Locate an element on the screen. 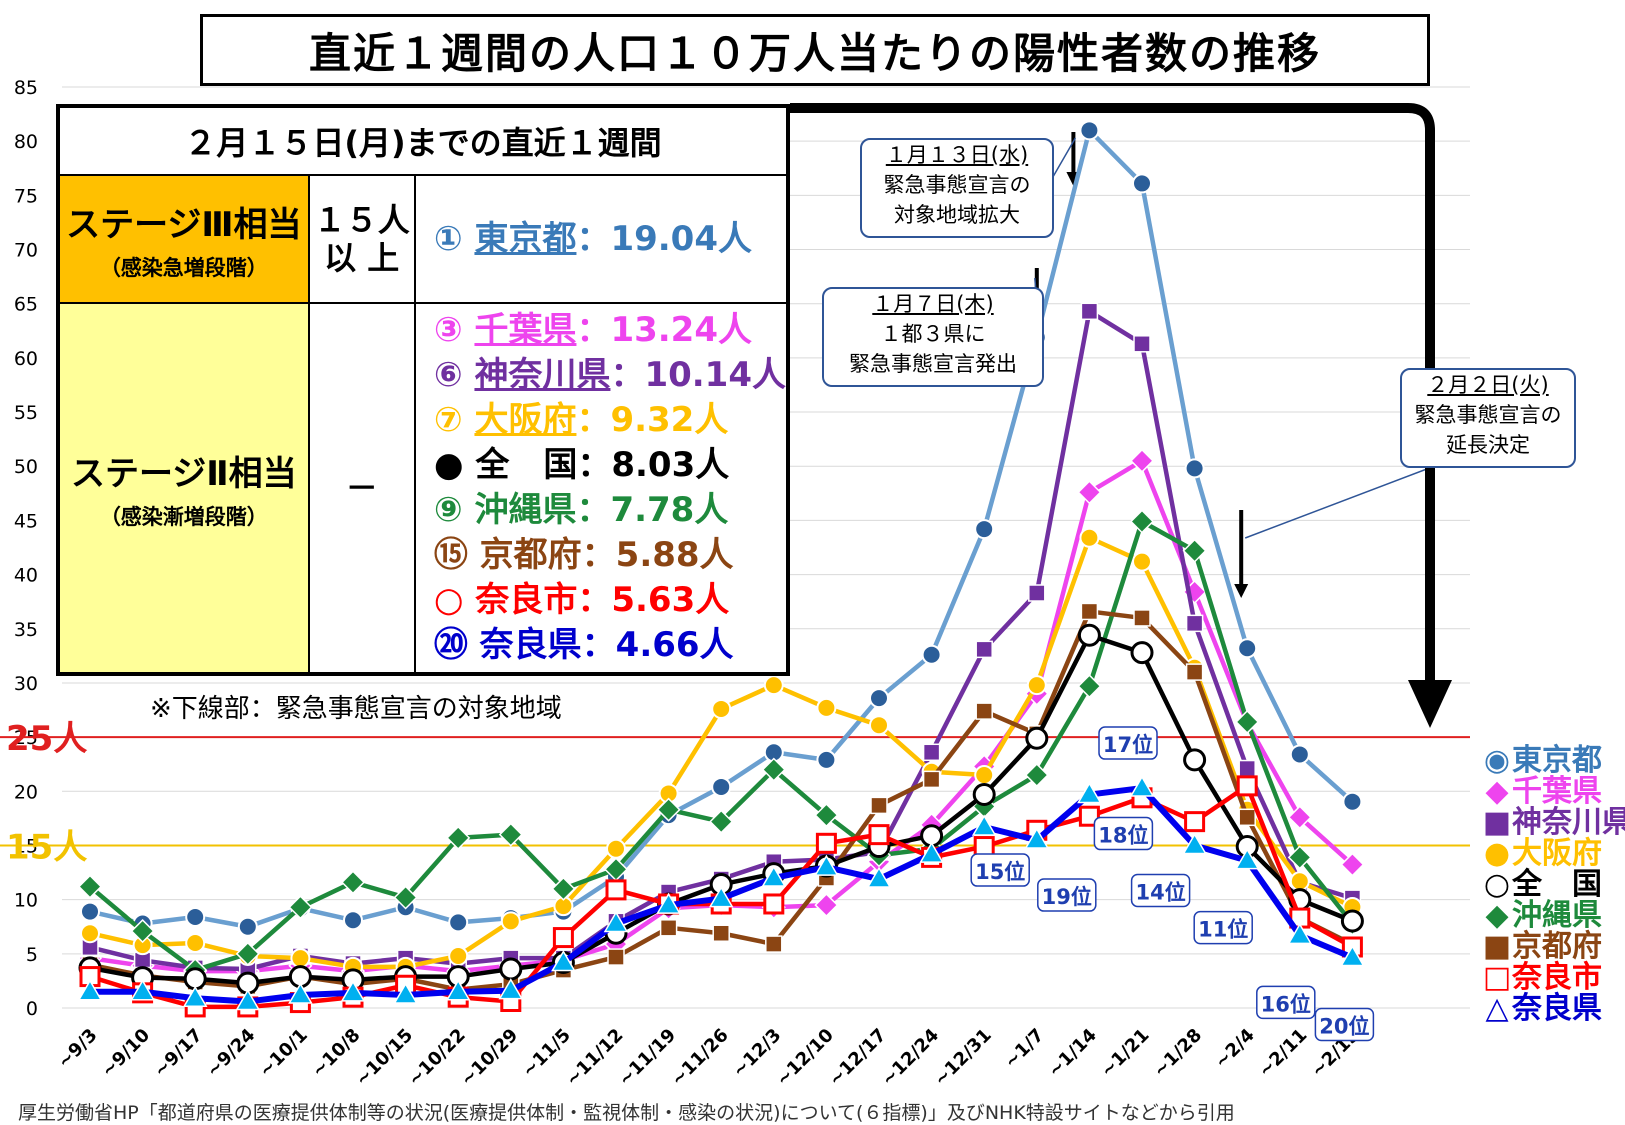 This screenshot has width=1625, height=1125. table-entry: ⑨ 沖縄県：7.78人 is located at coordinates (610, 510).